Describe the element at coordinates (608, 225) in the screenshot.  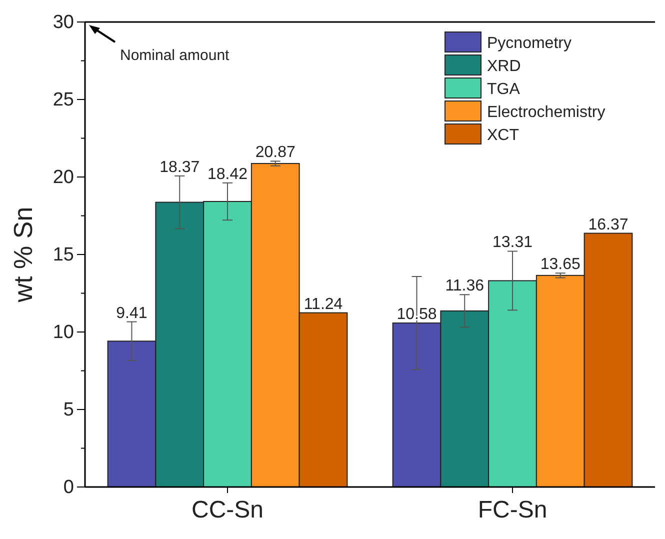
I see `data-label: 16.37` at that location.